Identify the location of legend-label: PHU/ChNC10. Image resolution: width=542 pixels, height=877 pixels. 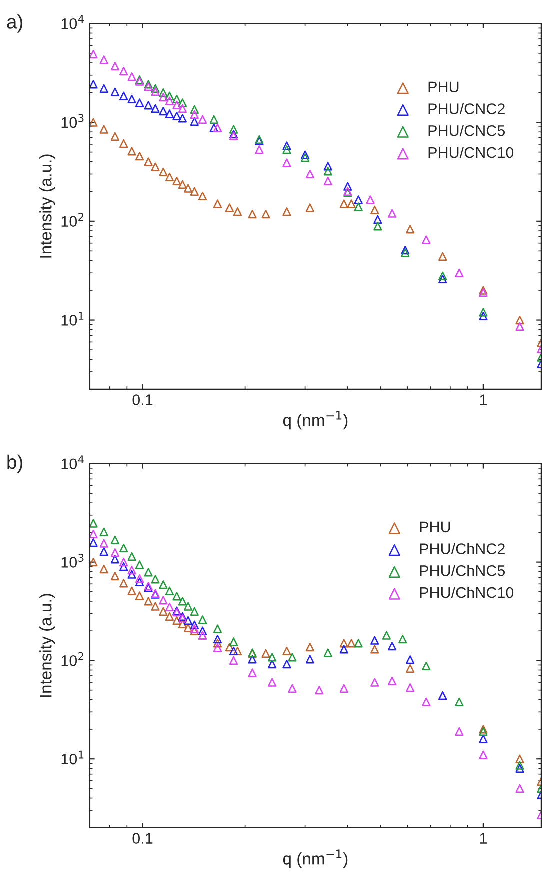
(467, 592).